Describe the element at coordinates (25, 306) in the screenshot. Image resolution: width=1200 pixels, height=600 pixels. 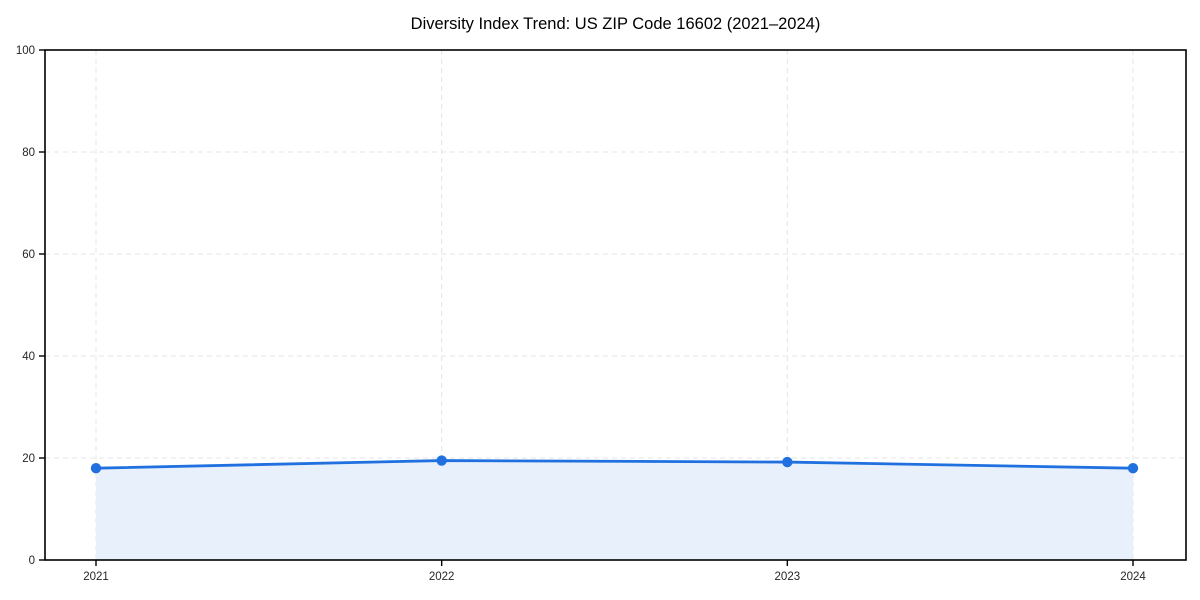
I see `y-axis-labels: 0 20 40 60 80 100` at that location.